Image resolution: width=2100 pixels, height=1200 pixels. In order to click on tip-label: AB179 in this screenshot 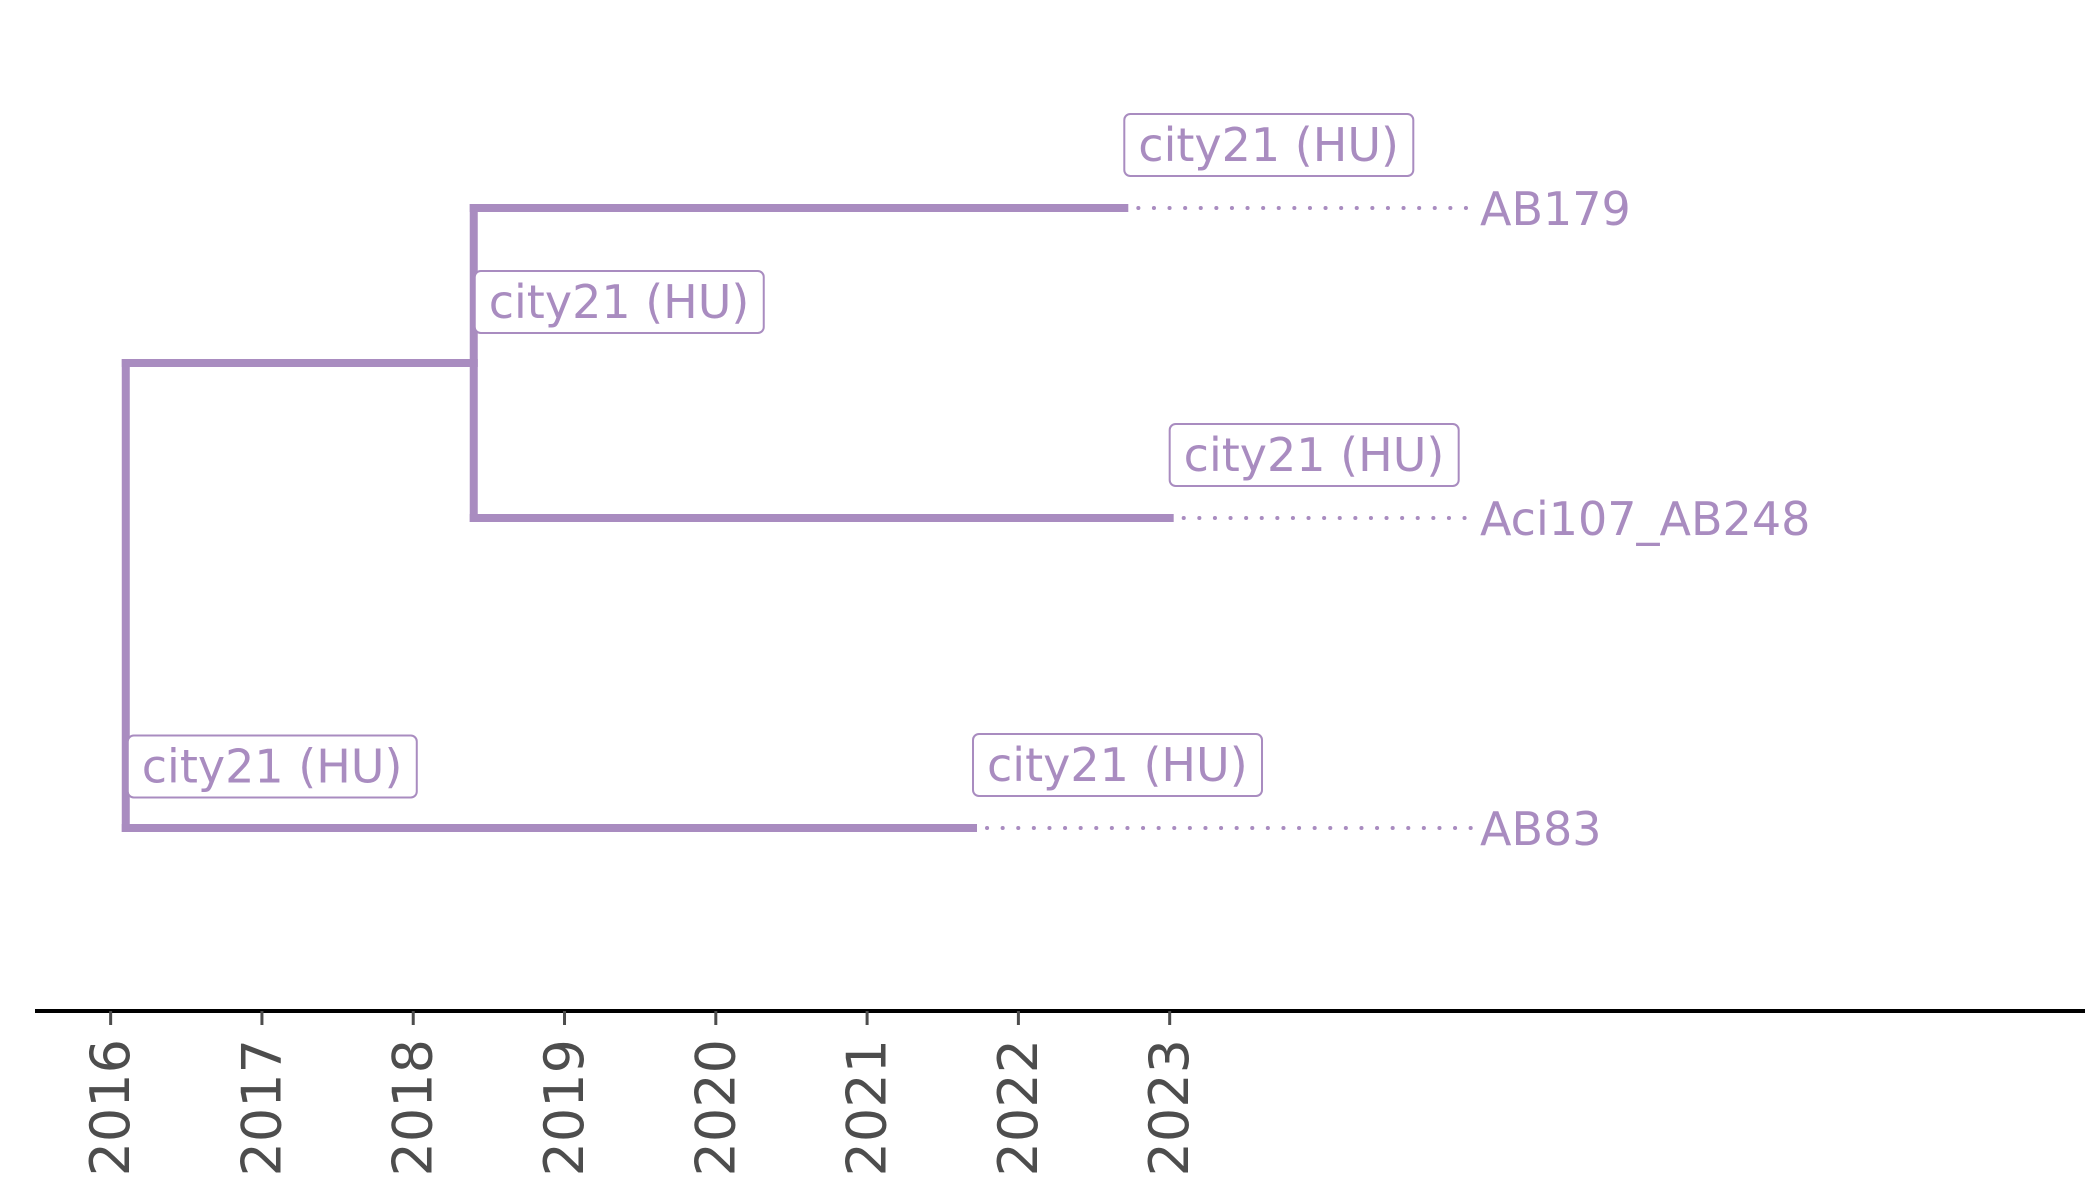, I will do `click(1555, 209)`.